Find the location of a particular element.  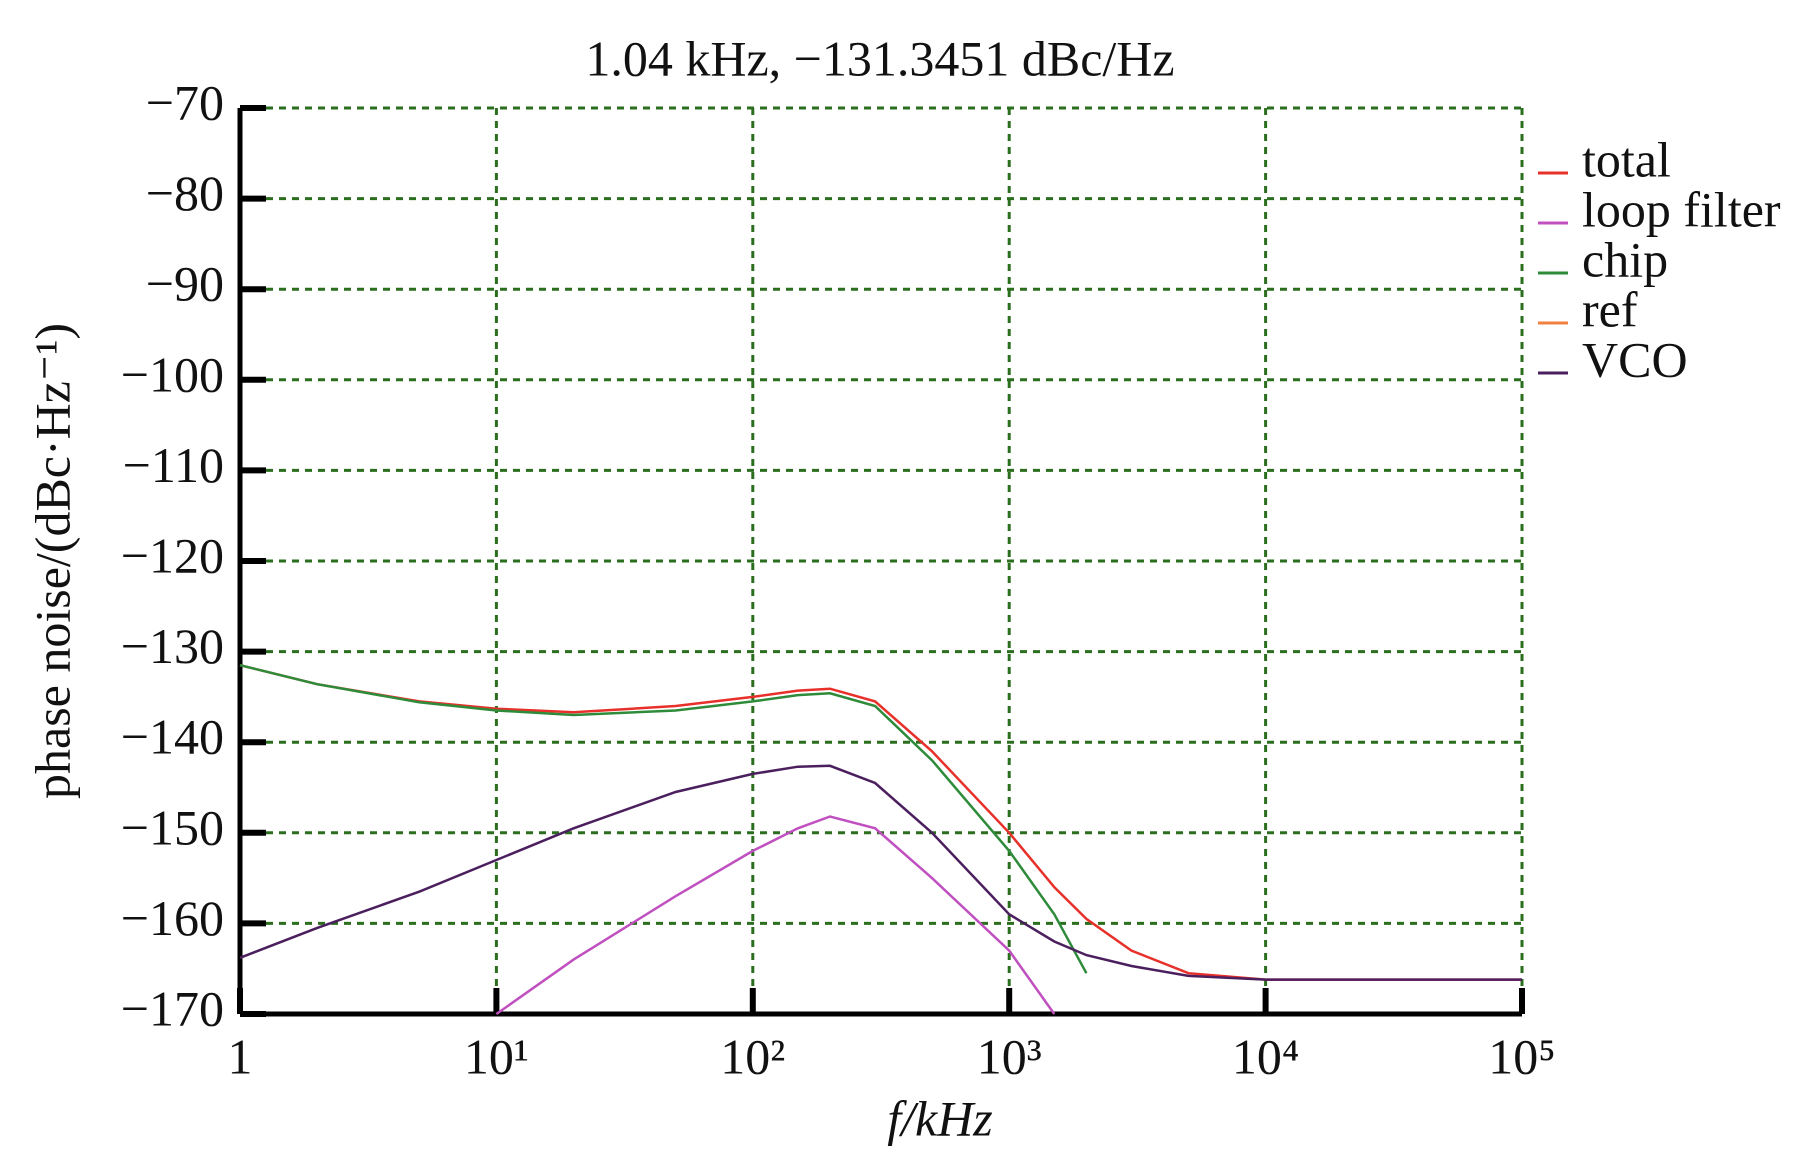

y-tick-label: −170 is located at coordinates (172, 1008).